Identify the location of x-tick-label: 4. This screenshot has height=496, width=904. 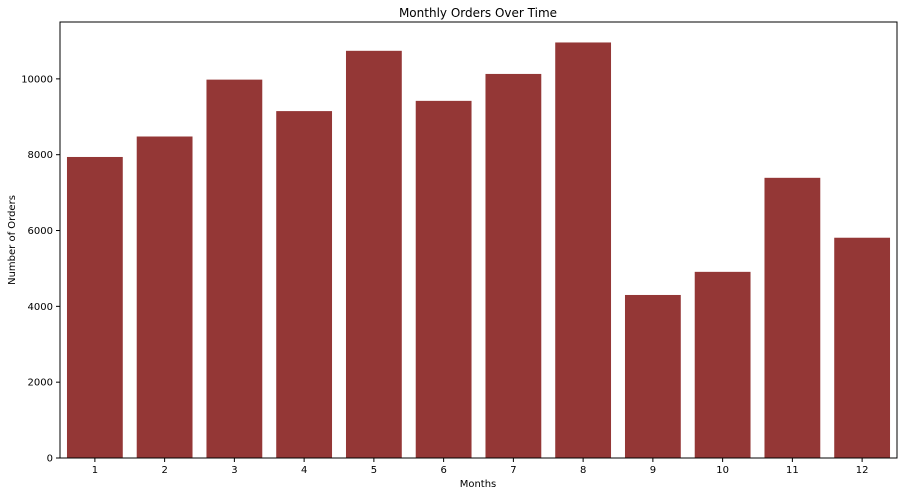
(304, 470).